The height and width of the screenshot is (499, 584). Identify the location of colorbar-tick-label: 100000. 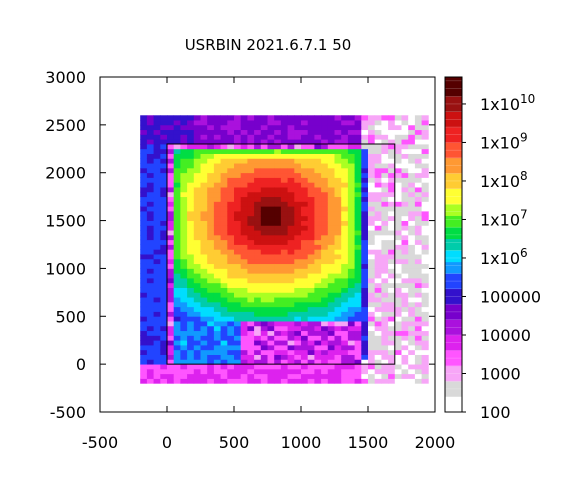
(510, 296).